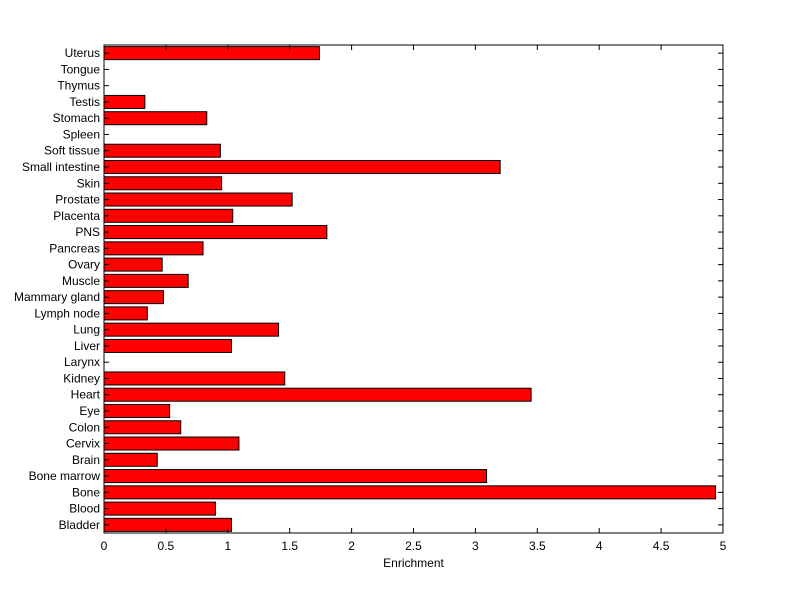 Image resolution: width=800 pixels, height=599 pixels. Describe the element at coordinates (211, 53) in the screenshot. I see `bar-uterus` at that location.